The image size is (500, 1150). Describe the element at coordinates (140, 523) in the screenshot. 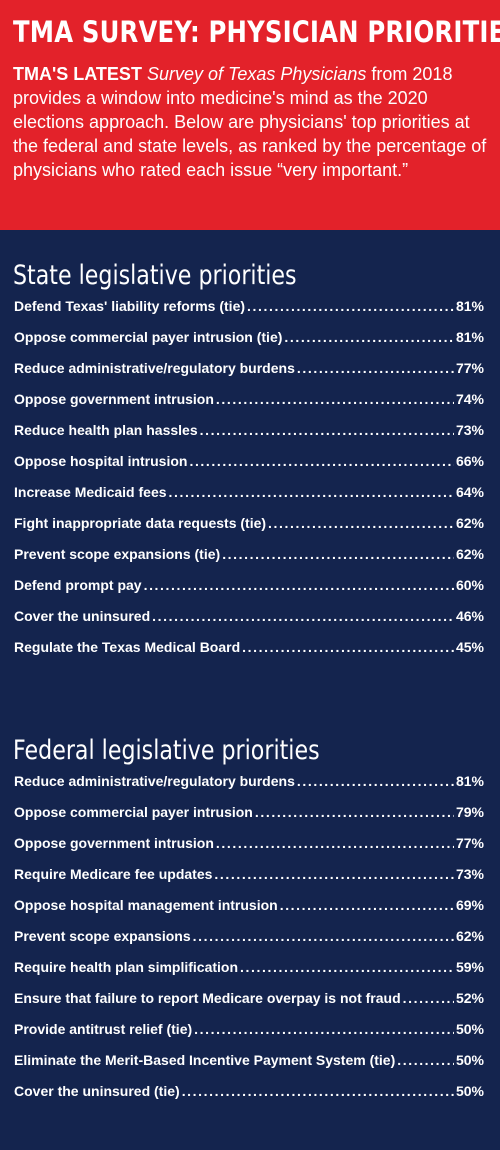

I see `priority-label: Fight inappropriate data requests (tie)` at that location.